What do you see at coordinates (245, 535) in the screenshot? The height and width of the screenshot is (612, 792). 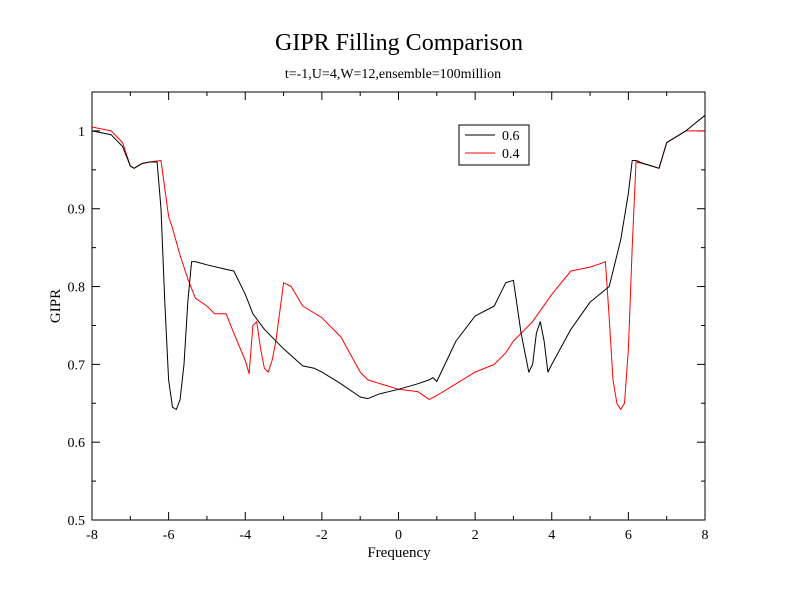 I see `x-tick-label: -4` at bounding box center [245, 535].